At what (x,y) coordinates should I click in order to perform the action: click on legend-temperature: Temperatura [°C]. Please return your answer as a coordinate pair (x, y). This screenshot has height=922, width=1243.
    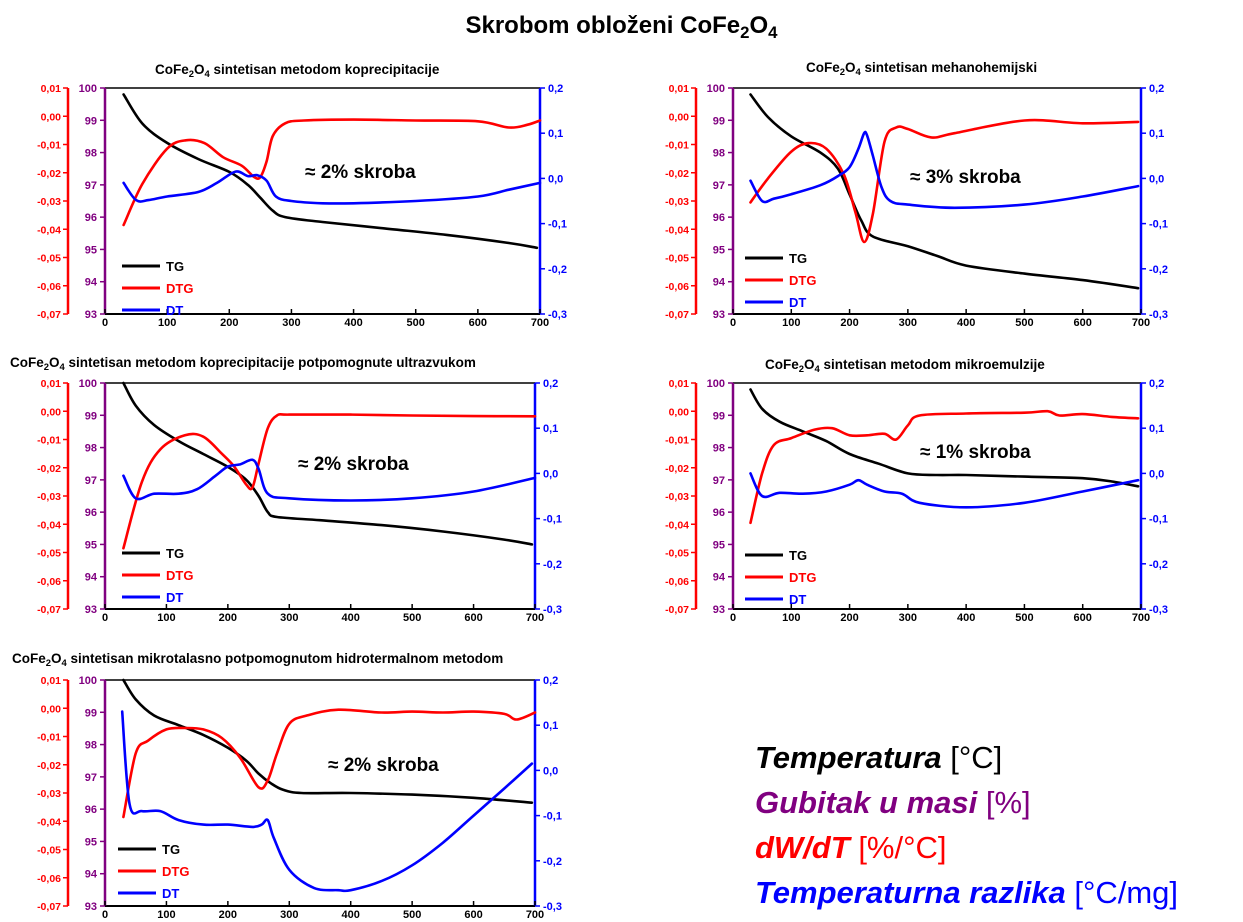
    Looking at the image, I should click on (879, 757).